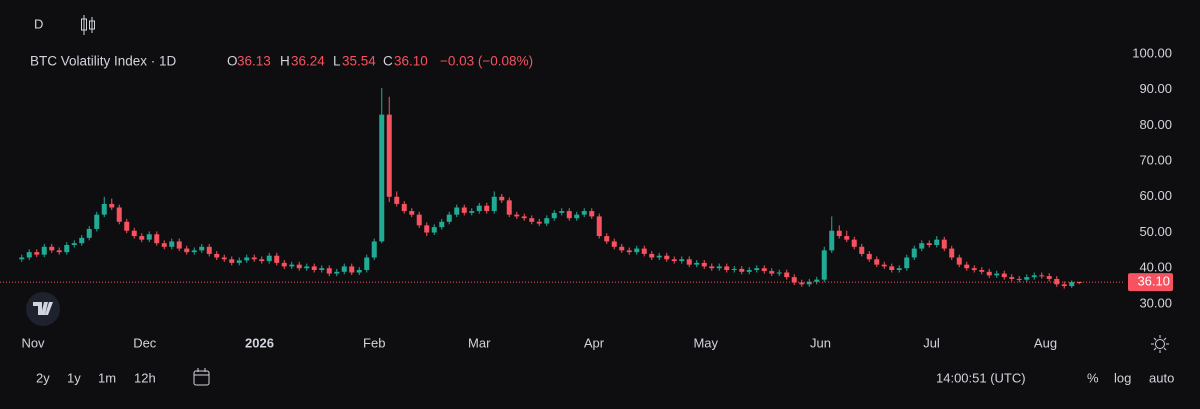 The image size is (1200, 409). What do you see at coordinates (38, 23) in the screenshot?
I see `interval-button: D` at bounding box center [38, 23].